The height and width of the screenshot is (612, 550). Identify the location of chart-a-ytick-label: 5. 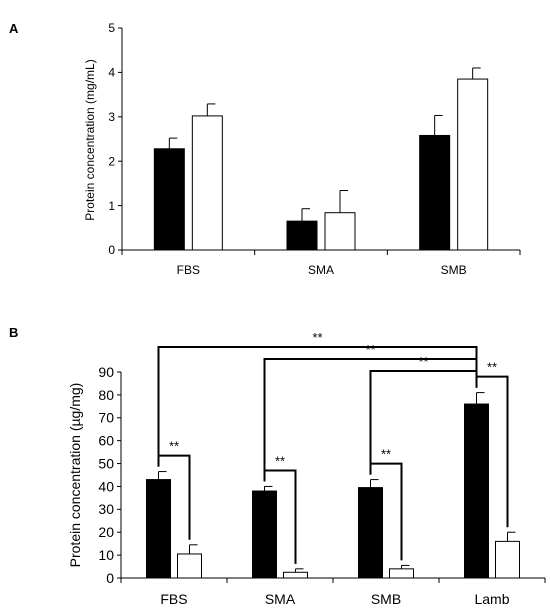
(111, 28).